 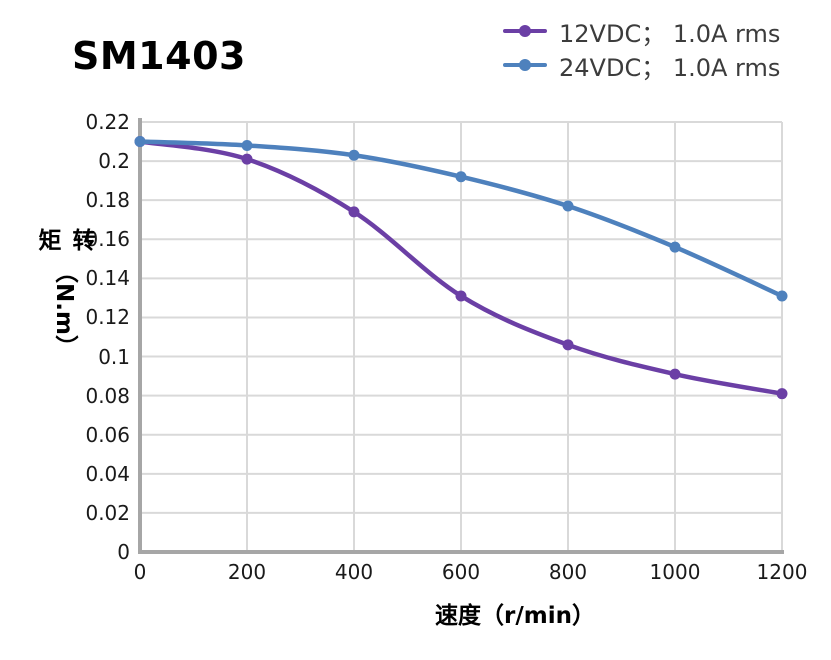 What do you see at coordinates (107, 434) in the screenshot?
I see `y-tick-label: 0.06` at bounding box center [107, 434].